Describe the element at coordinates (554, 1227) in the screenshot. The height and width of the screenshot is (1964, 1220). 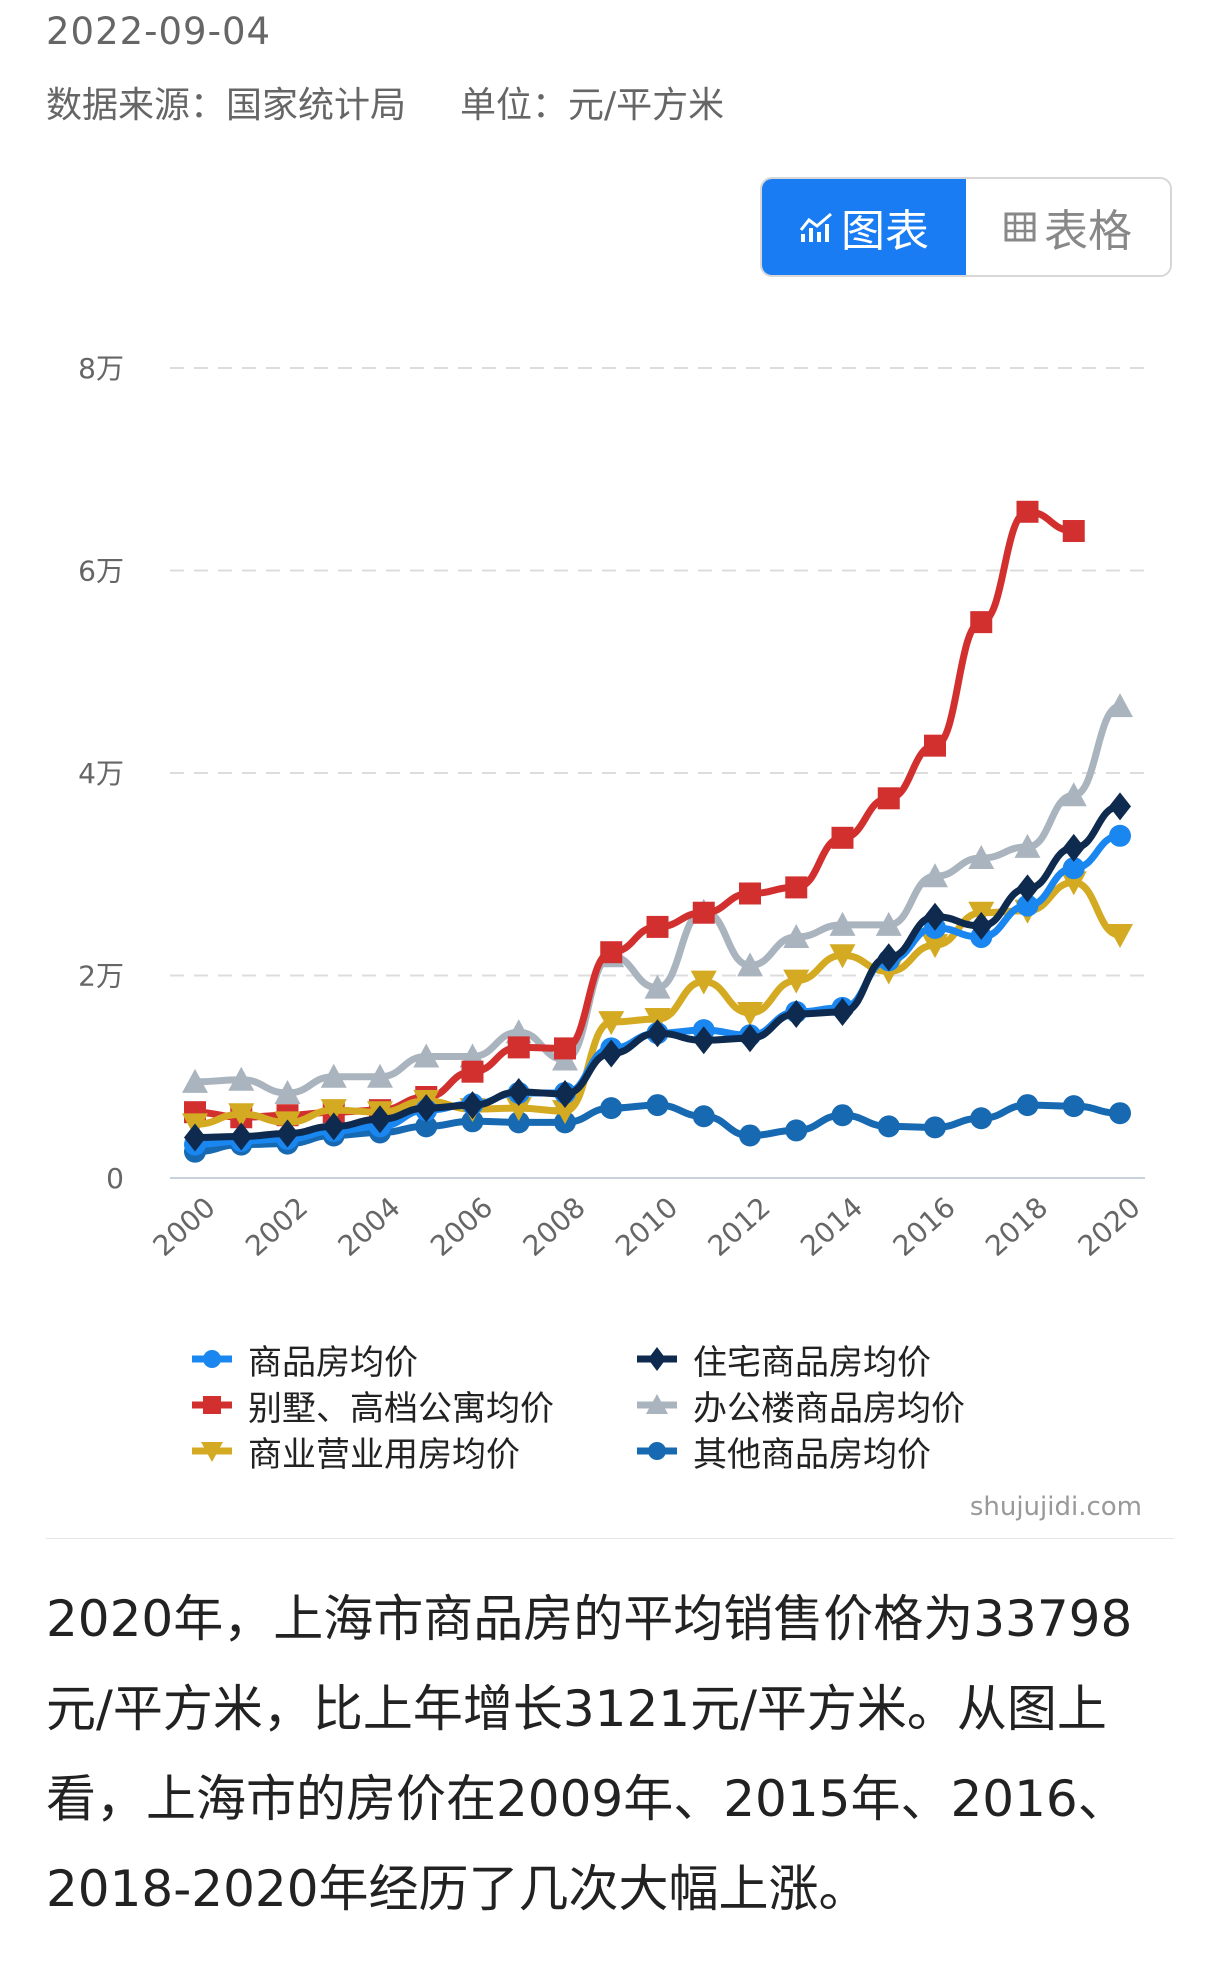
I see `x-tick-label: 2008` at that location.